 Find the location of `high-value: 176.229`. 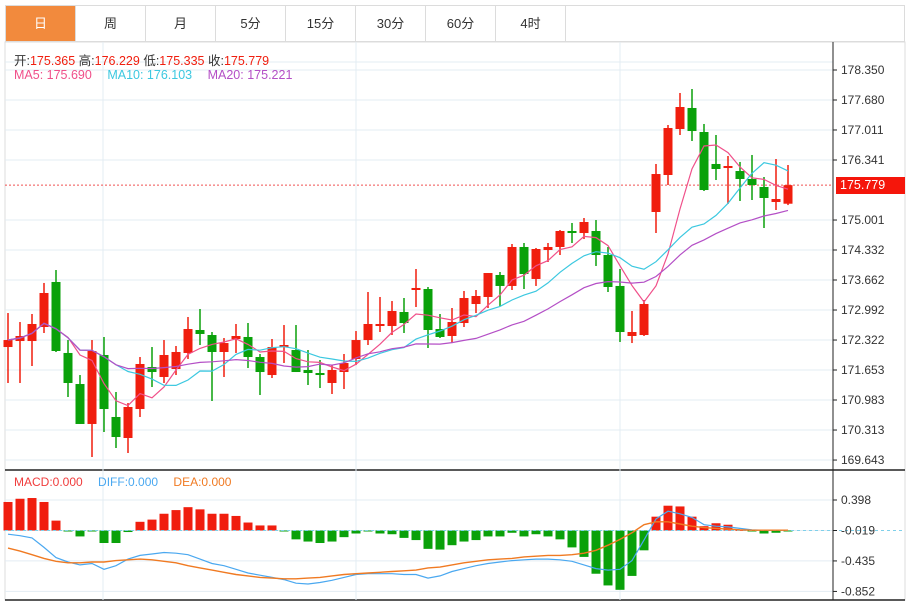

high-value: 176.229 is located at coordinates (117, 61).